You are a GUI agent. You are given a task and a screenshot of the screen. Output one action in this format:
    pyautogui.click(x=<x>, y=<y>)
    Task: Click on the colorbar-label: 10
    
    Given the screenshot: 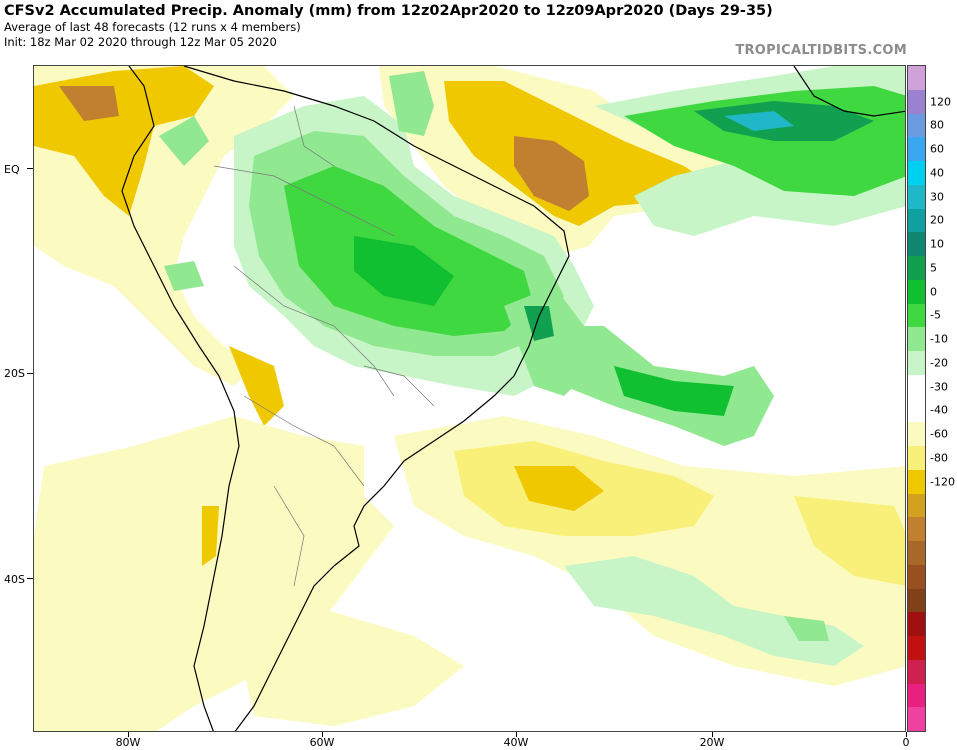 What is the action you would take?
    pyautogui.click(x=937, y=244)
    